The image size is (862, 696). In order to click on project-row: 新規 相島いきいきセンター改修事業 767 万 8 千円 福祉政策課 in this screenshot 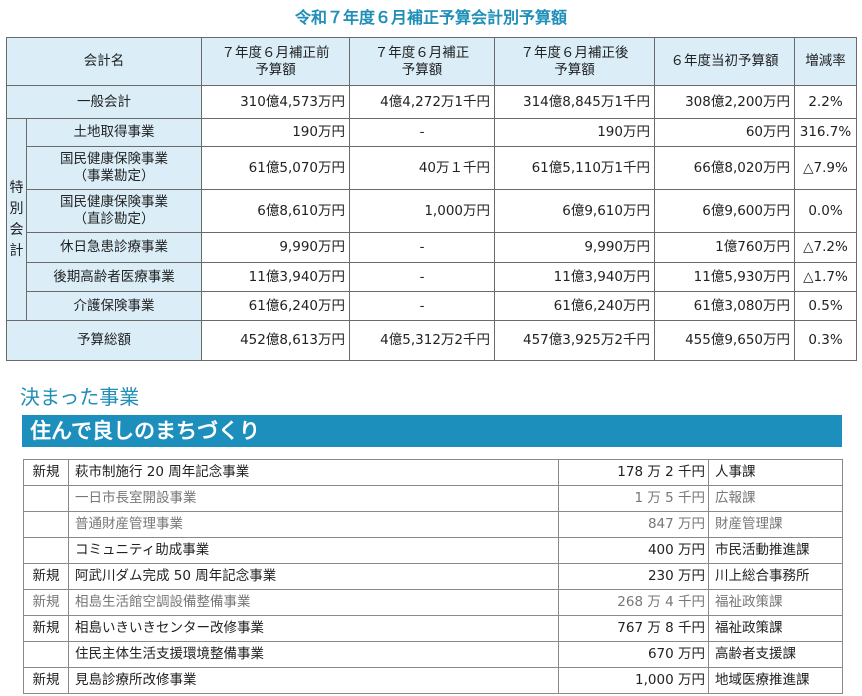, I will do `click(433, 628)`.